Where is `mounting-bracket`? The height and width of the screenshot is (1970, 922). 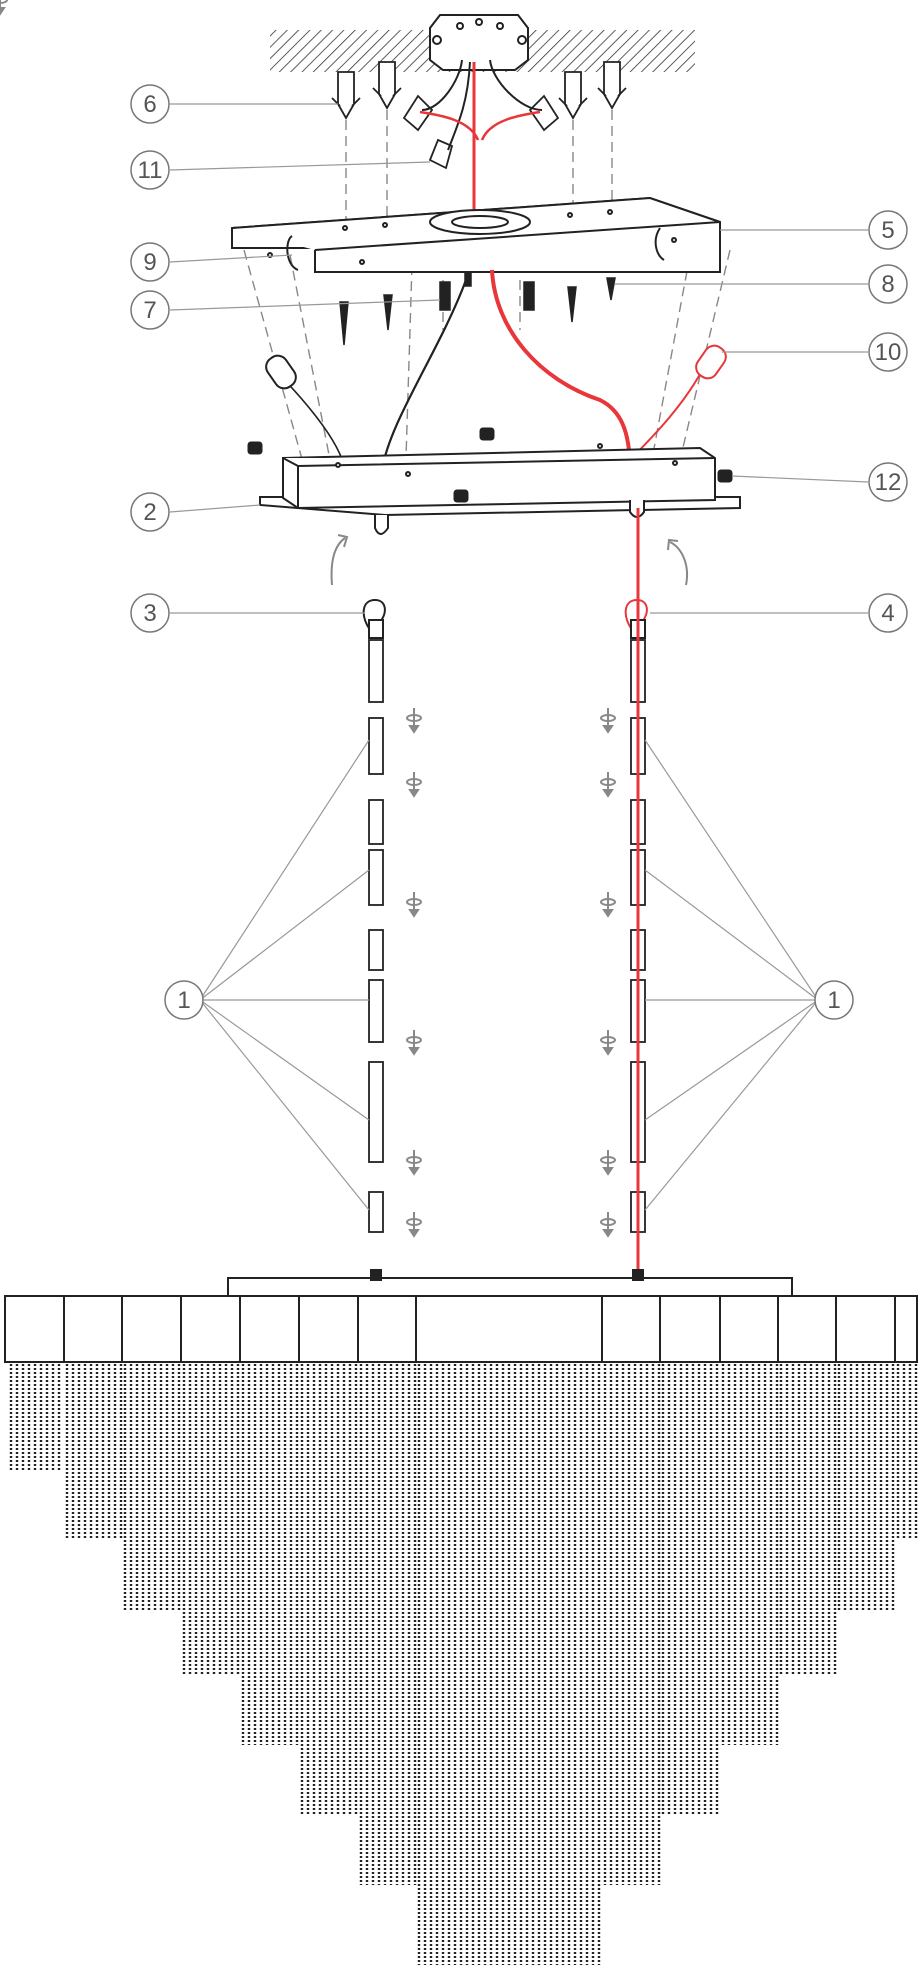 mounting-bracket is located at coordinates (476, 234).